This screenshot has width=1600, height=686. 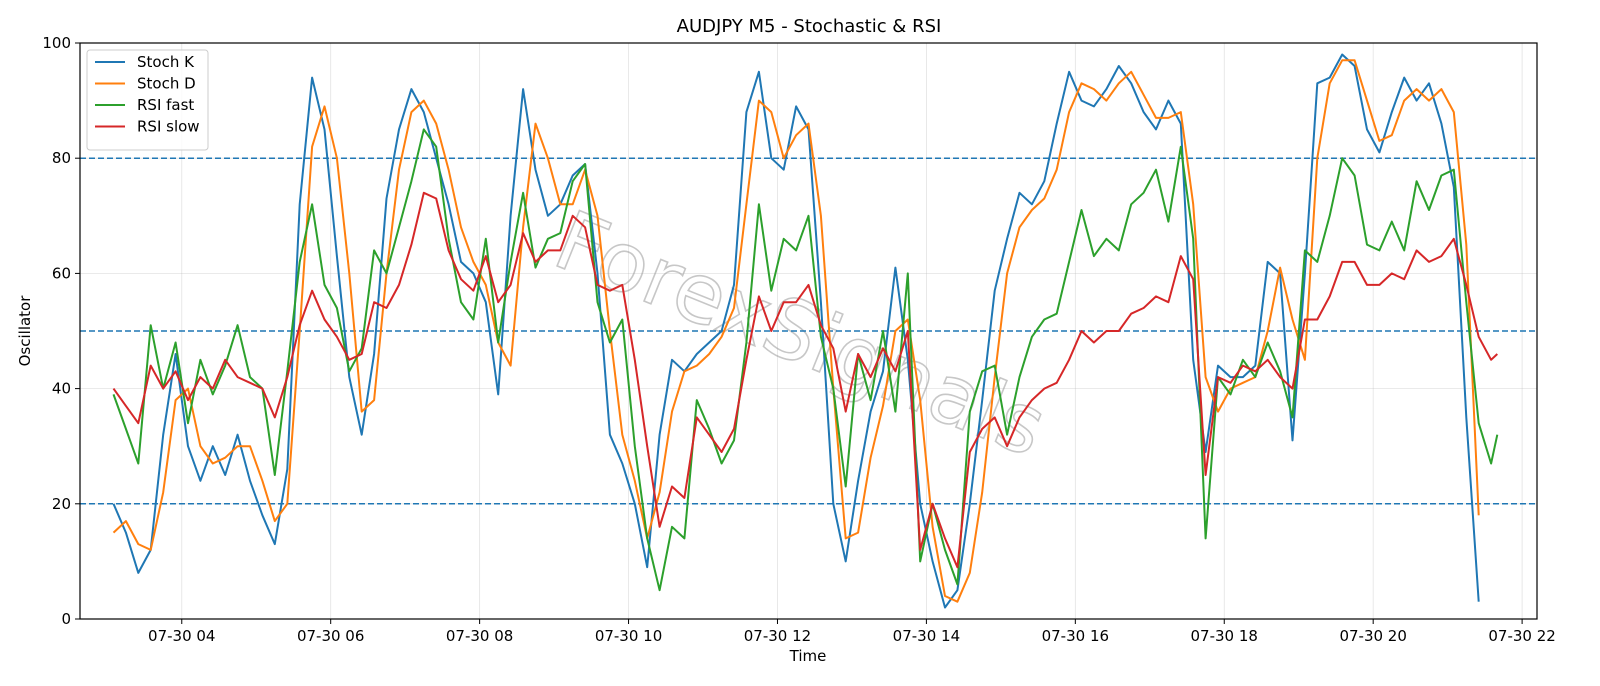 I want to click on legend-box, so click(x=147, y=100).